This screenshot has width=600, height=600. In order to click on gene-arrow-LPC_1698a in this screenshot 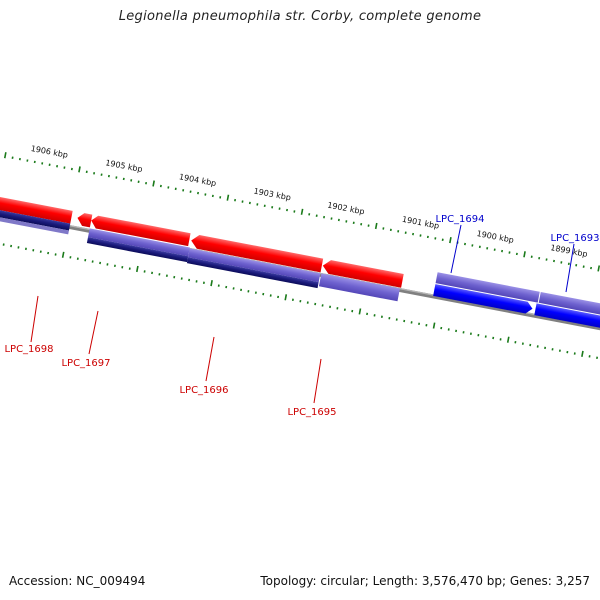, I will do `click(36, 209)`.